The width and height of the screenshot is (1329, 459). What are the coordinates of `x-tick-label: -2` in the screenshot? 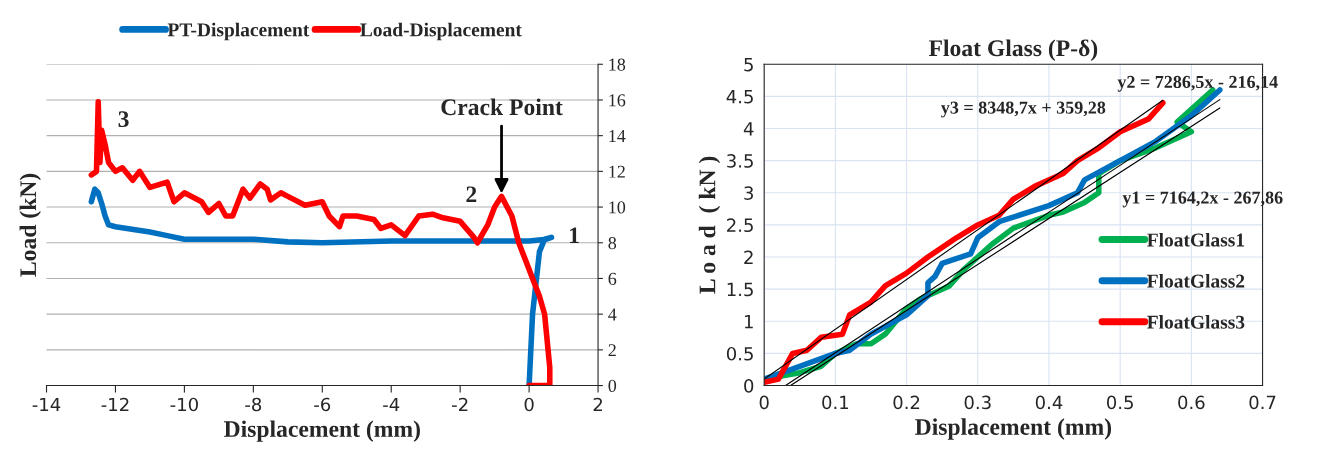 It's located at (460, 404).